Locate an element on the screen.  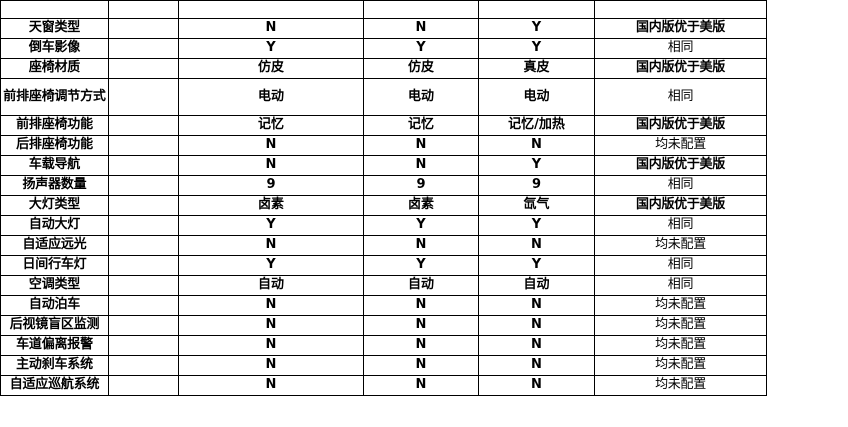
row-feature-label: 自适应巡航系统 is located at coordinates (54, 385).